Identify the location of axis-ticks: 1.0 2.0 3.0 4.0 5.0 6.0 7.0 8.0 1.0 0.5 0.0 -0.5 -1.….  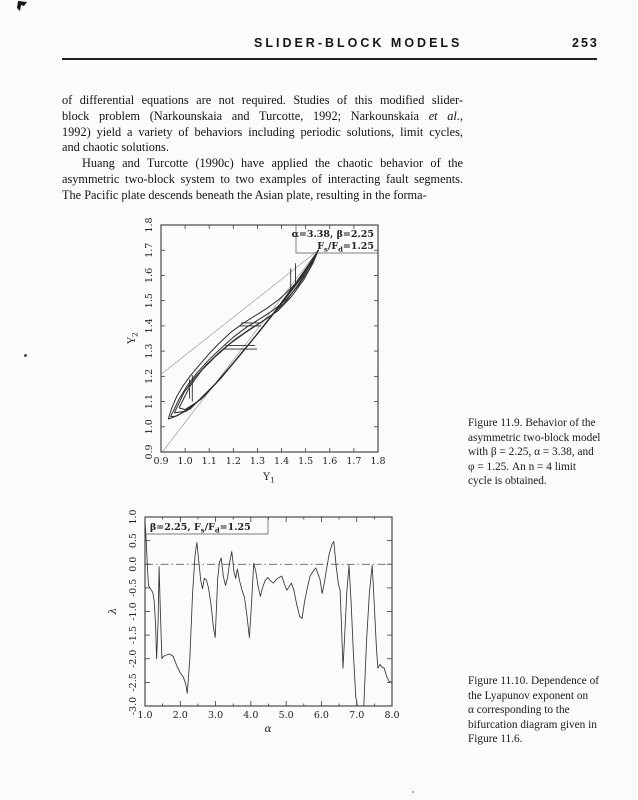
(264, 615).